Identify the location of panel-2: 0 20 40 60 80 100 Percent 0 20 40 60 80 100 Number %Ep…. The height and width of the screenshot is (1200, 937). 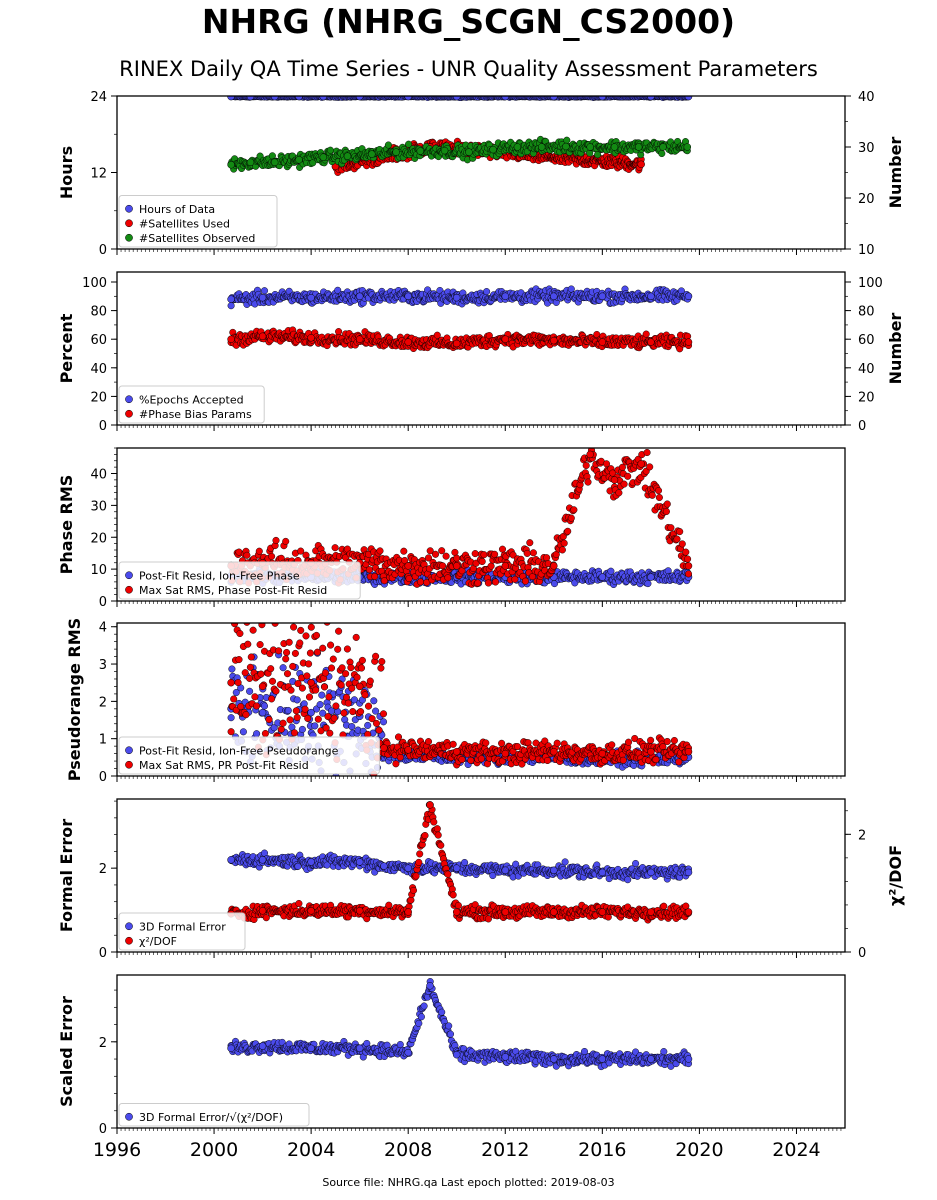
(481, 352).